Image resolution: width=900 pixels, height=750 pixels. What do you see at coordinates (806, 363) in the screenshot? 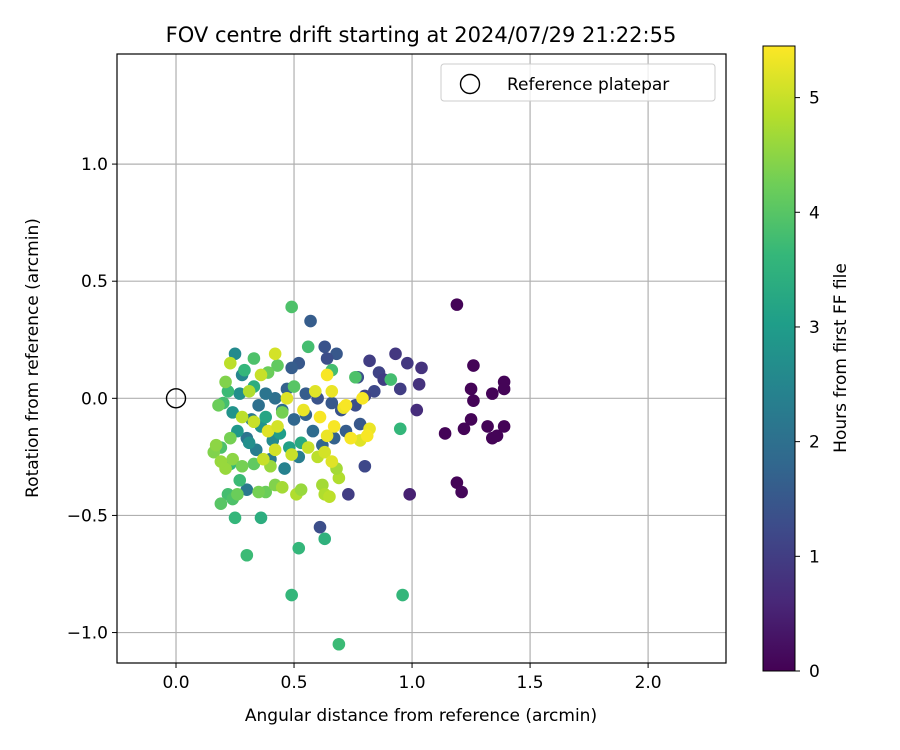
I see `colorbar: 0 1 2 3 4 5 Hours from first FF file` at bounding box center [806, 363].